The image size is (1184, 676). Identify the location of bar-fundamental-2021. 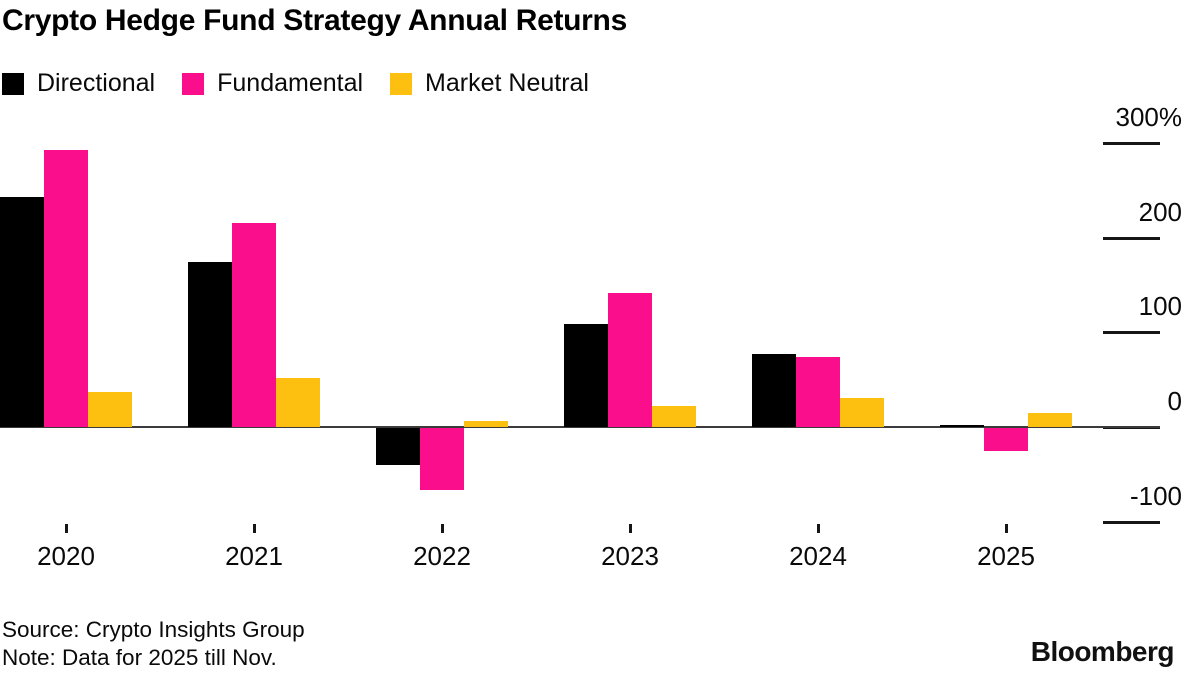
(254, 325).